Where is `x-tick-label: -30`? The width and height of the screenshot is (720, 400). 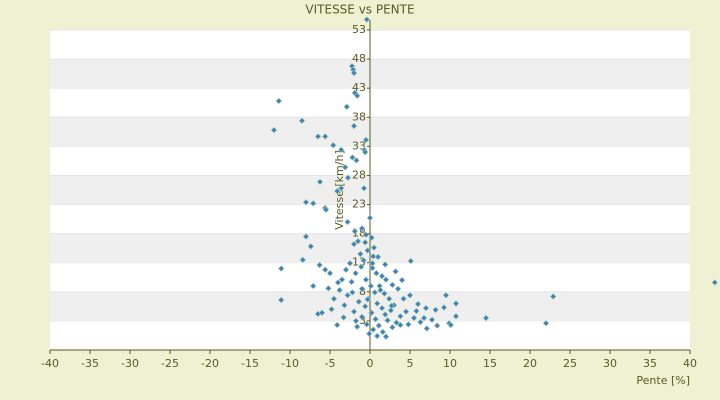 x-tick-label: -30 is located at coordinates (130, 363).